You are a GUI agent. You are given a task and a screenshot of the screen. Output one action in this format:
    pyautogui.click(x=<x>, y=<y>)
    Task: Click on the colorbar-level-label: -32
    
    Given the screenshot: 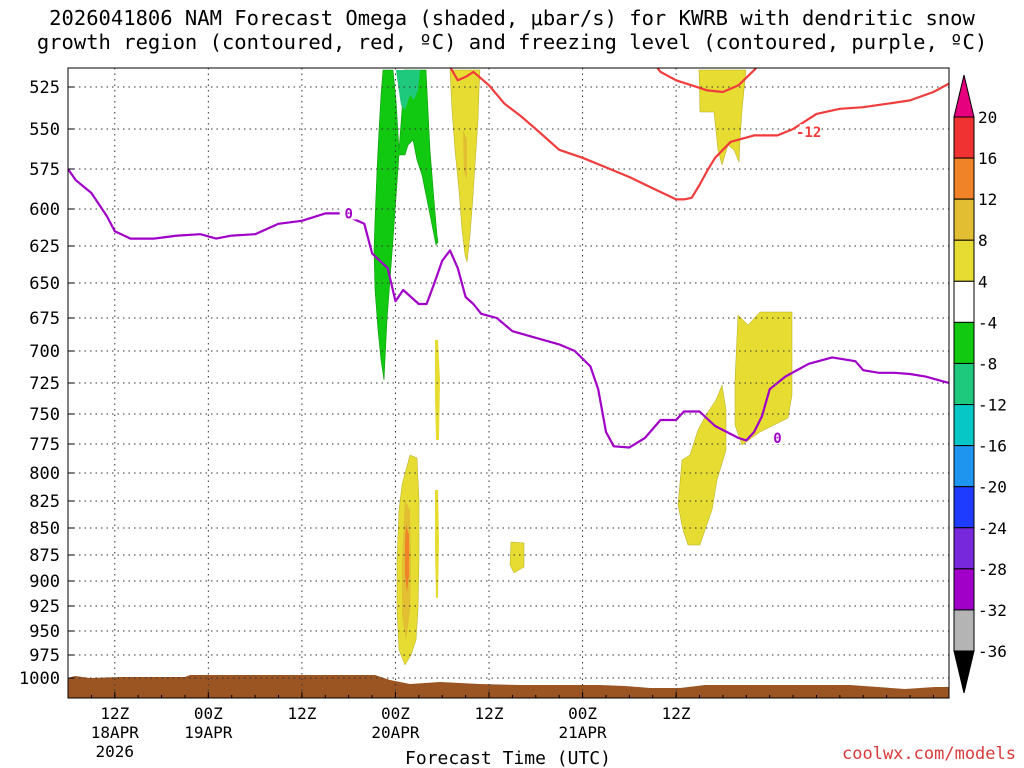 What is the action you would take?
    pyautogui.click(x=992, y=610)
    